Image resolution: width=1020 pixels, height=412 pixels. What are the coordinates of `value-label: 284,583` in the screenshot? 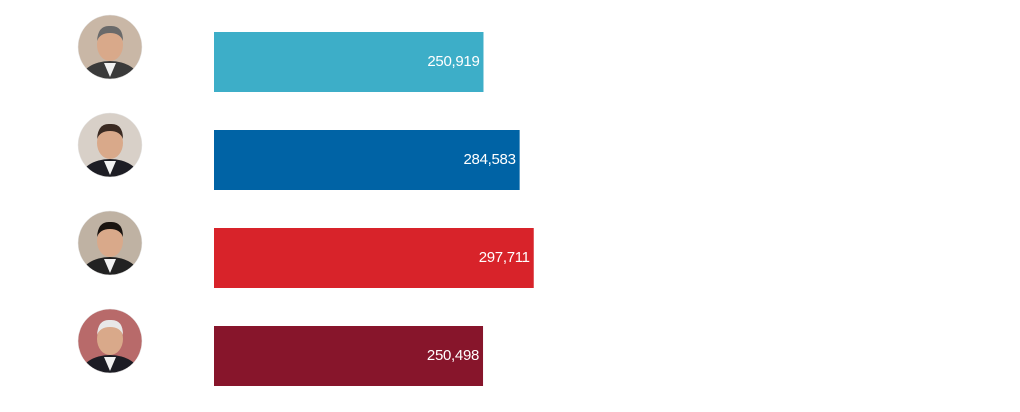 It's located at (490, 159).